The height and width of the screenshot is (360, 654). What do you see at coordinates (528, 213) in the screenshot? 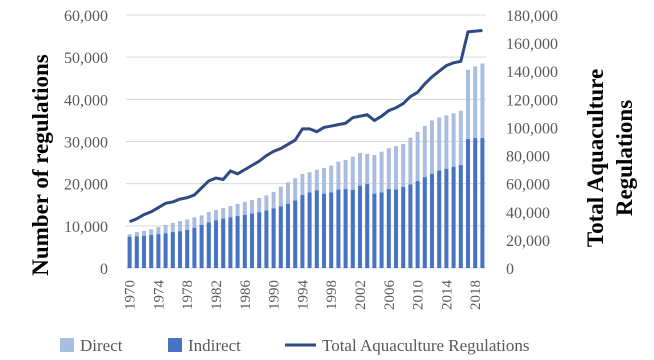
I see `y-tick-right-label: 40,000` at bounding box center [528, 213].